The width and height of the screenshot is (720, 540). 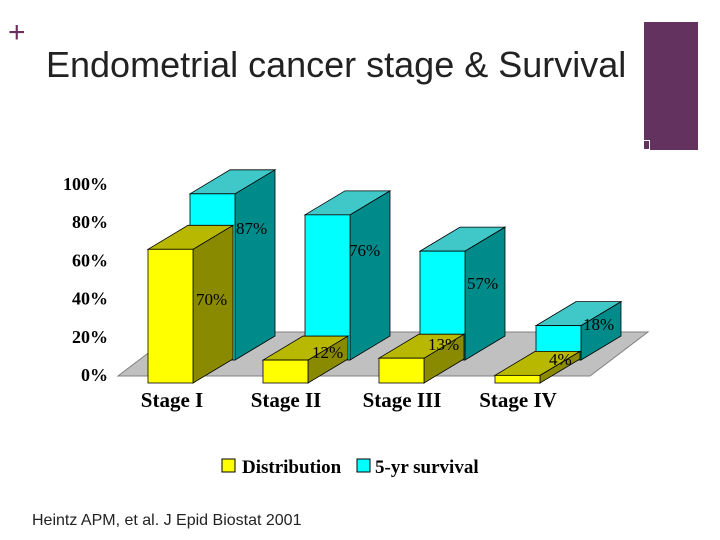 I want to click on accent-square, so click(x=645, y=145).